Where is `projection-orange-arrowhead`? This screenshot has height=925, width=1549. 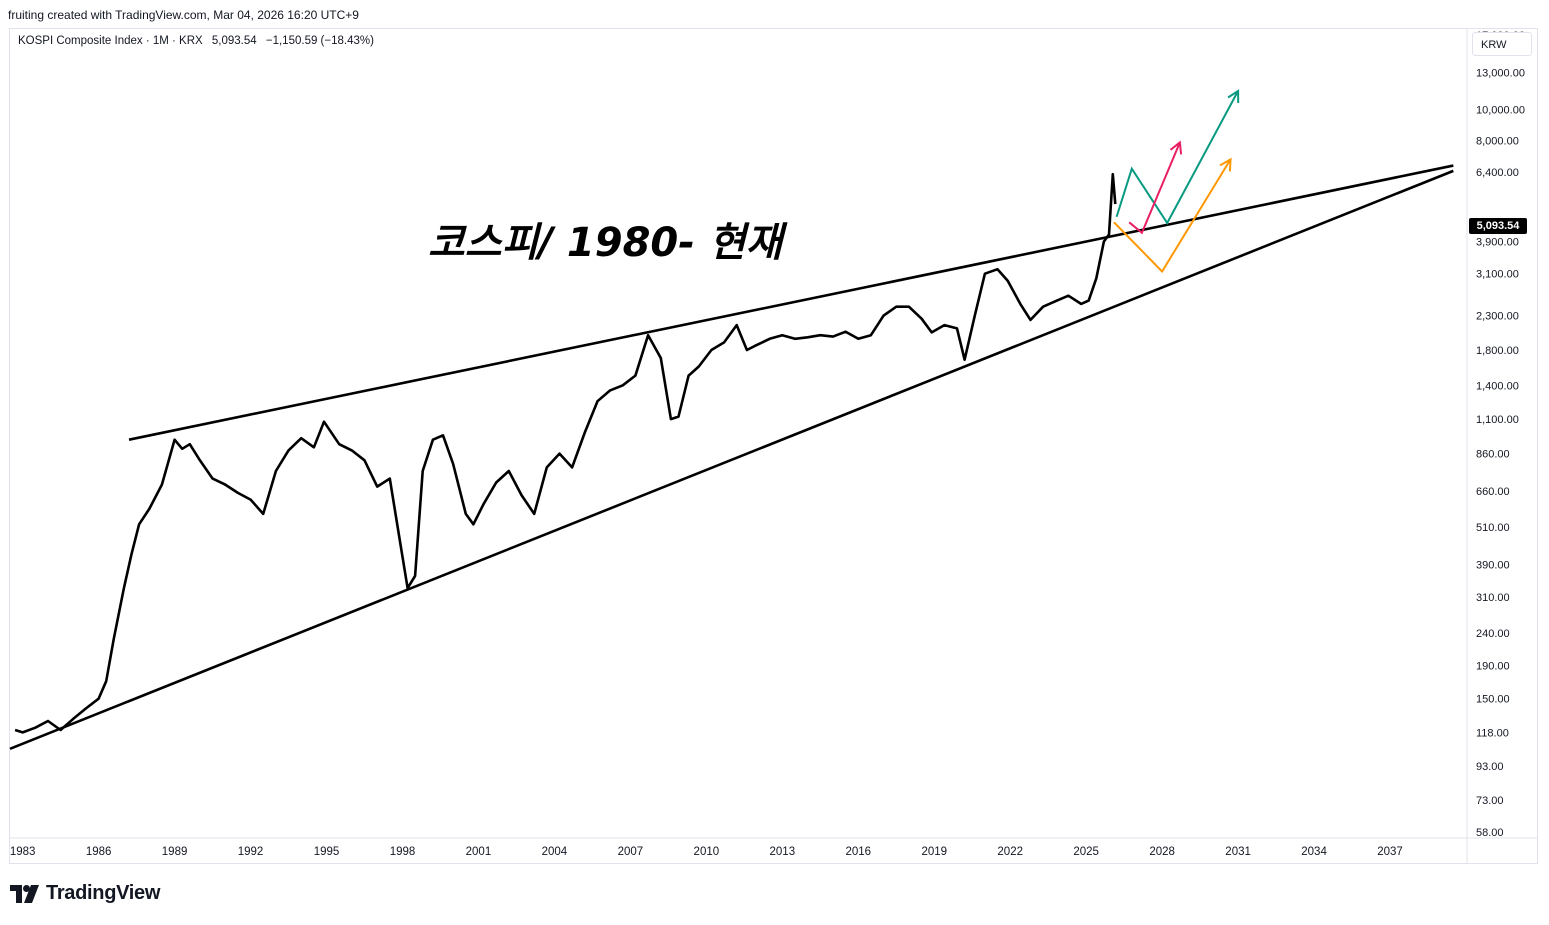 projection-orange-arrowhead is located at coordinates (1225, 164).